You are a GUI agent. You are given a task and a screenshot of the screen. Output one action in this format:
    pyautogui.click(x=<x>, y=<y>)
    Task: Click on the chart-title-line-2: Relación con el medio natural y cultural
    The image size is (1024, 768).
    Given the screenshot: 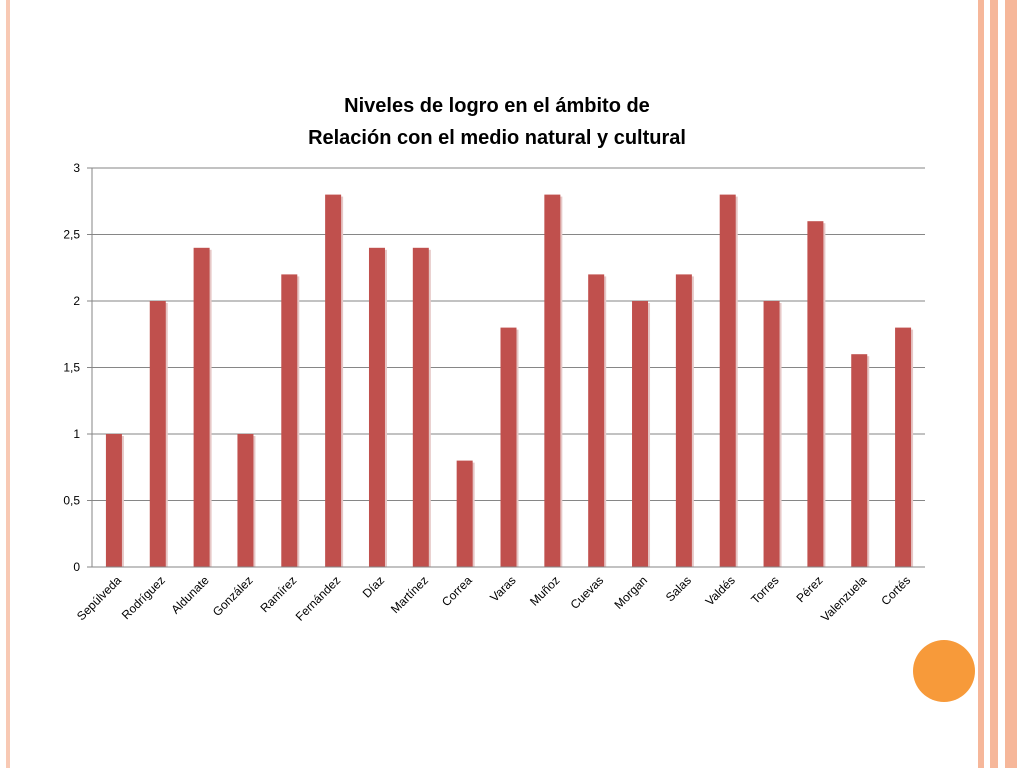 What is the action you would take?
    pyautogui.click(x=497, y=138)
    